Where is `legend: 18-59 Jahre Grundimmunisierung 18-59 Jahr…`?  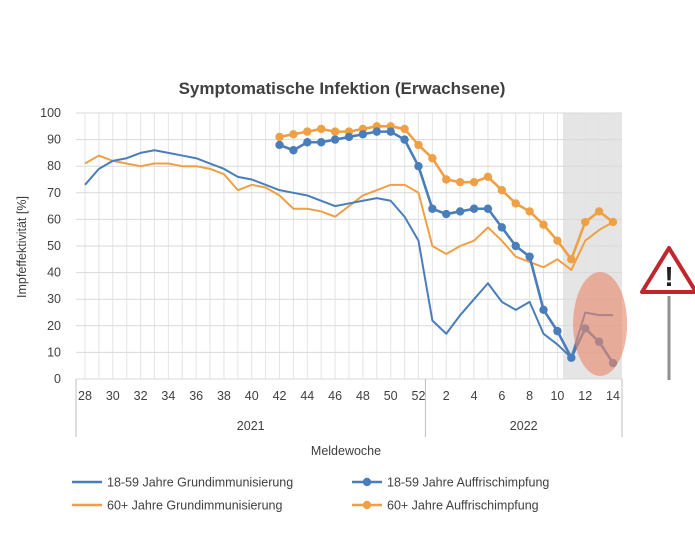
legend: 18-59 Jahre Grundimmunisierung 18-59 Jahr… is located at coordinates (310, 494).